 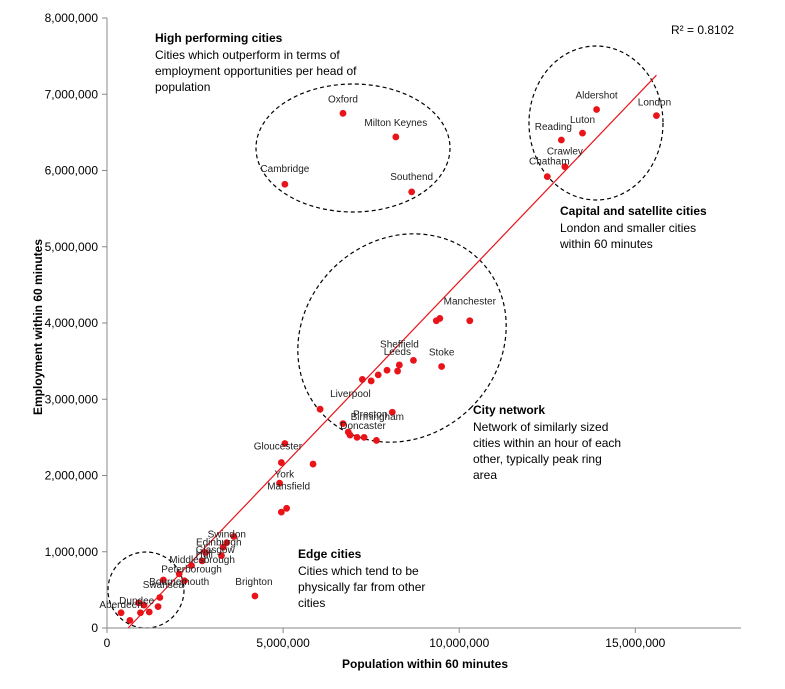 I want to click on point-label: Crawley, so click(x=565, y=152).